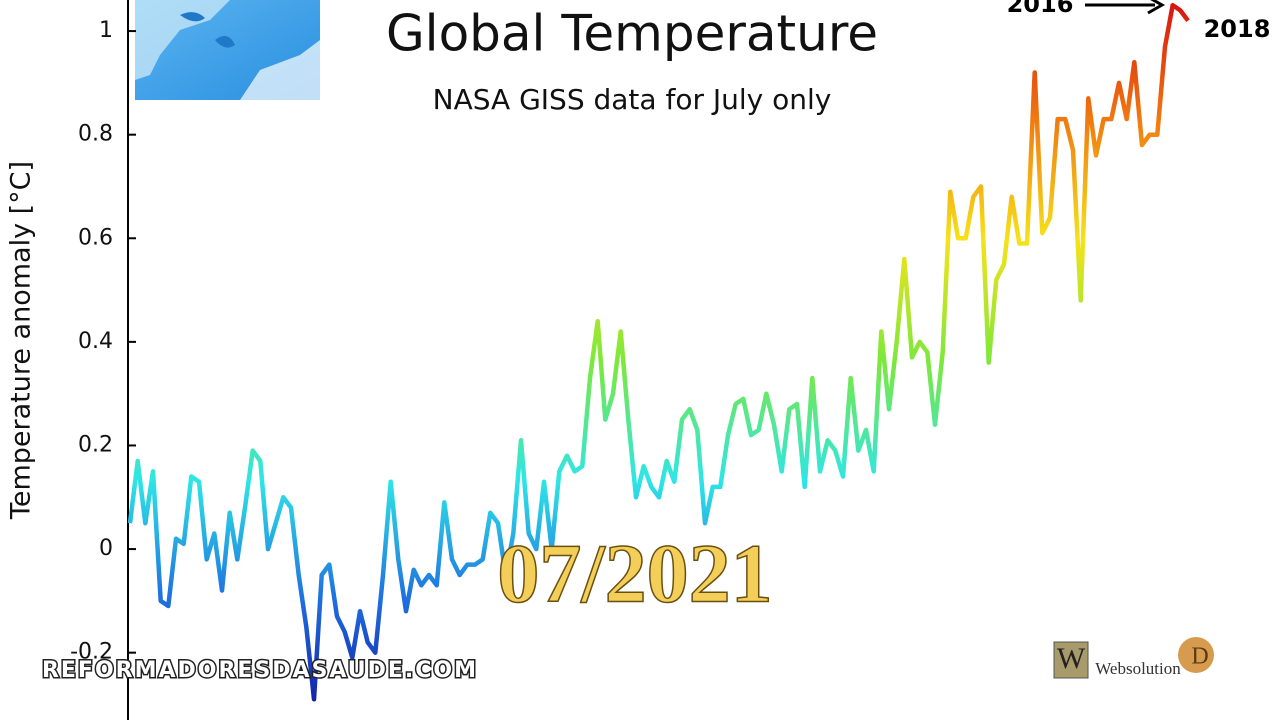 The image size is (1280, 720). Describe the element at coordinates (91, 652) in the screenshot. I see `y-tick-label: -0.2` at that location.